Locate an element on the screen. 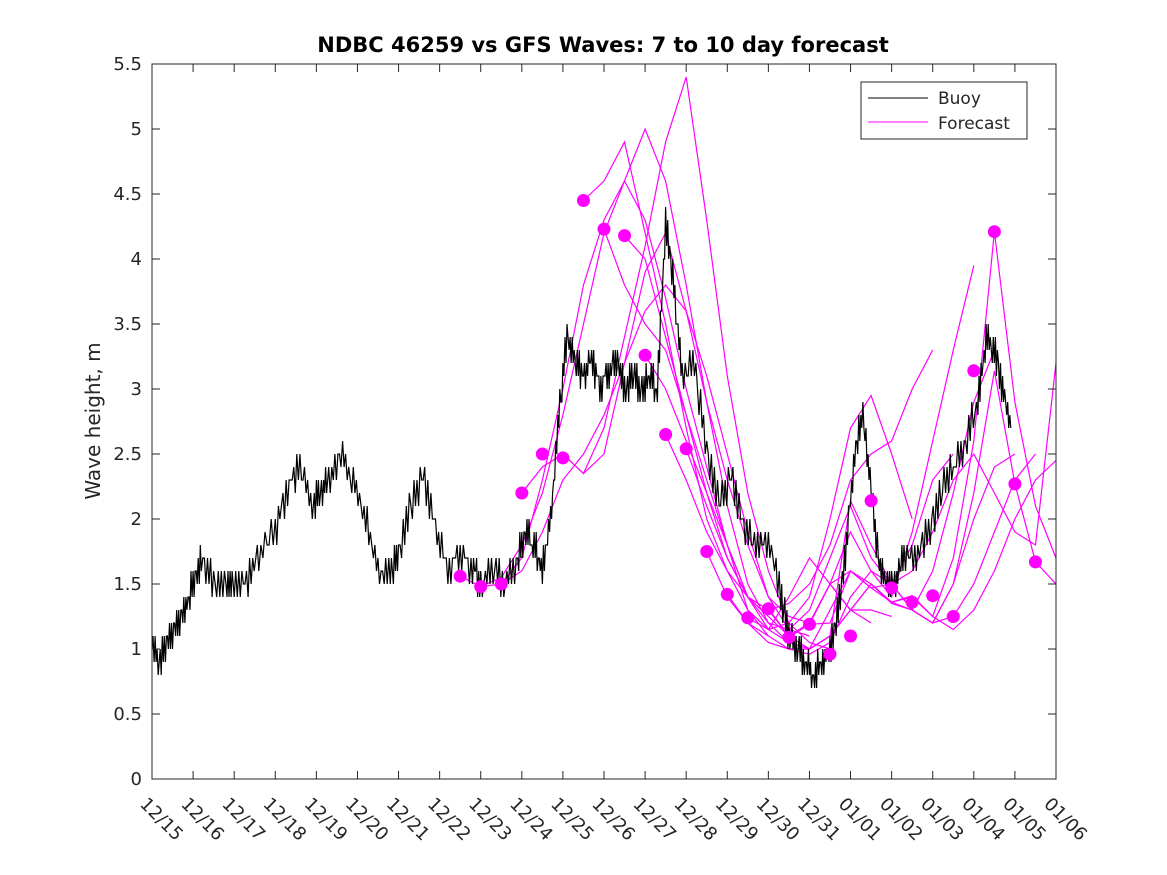 The image size is (1167, 875). x-tick-label: 12/16 is located at coordinates (203, 820).